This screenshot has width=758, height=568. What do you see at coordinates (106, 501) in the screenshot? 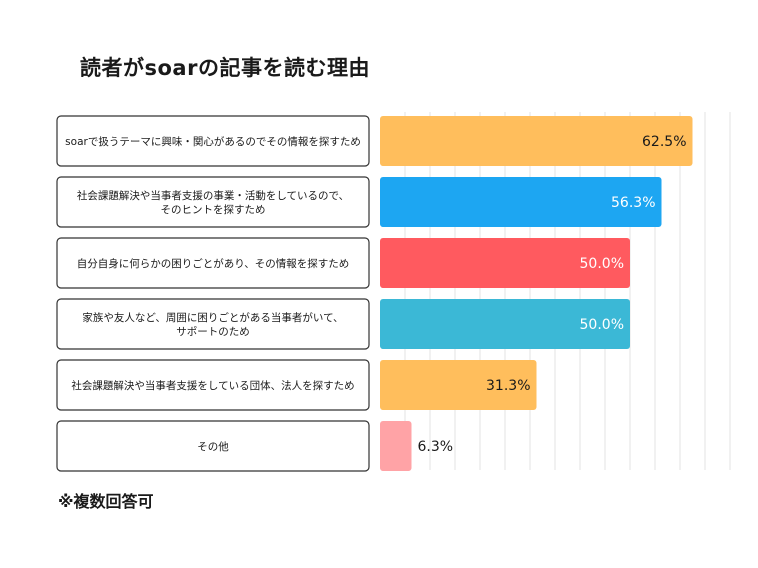
I see `footnote: ※複数回答可` at bounding box center [106, 501].